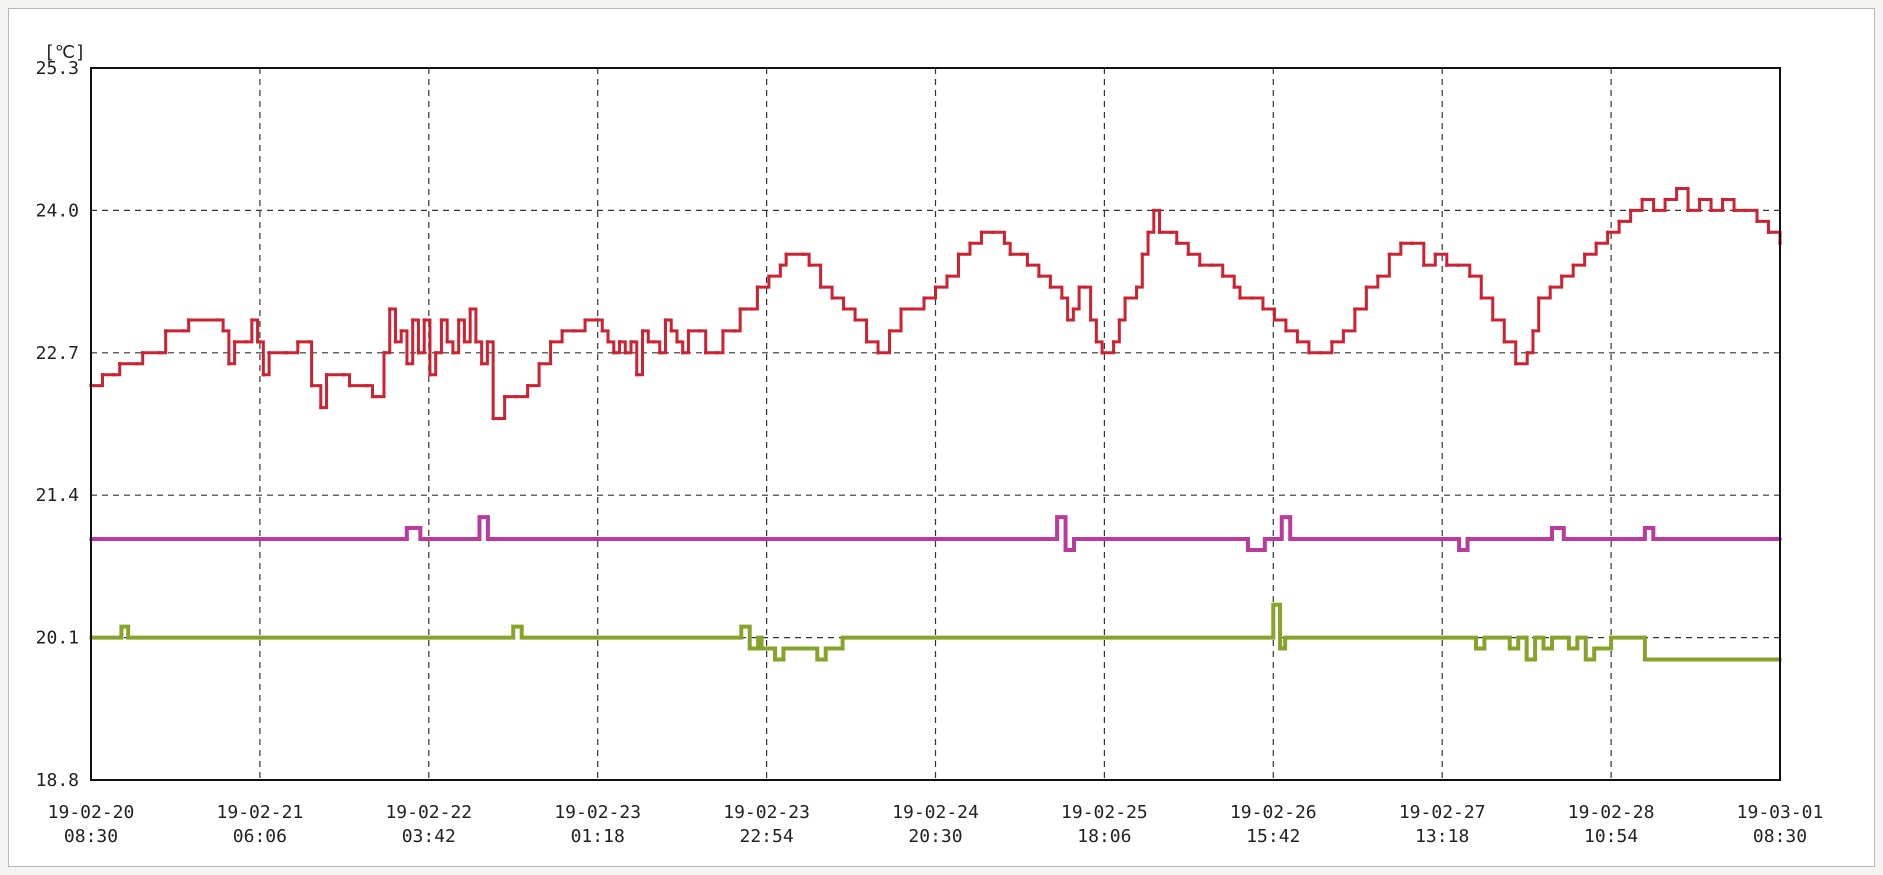 This screenshot has width=1883, height=875. Describe the element at coordinates (1611, 812) in the screenshot. I see `x-tick-date: 19-02-28` at that location.